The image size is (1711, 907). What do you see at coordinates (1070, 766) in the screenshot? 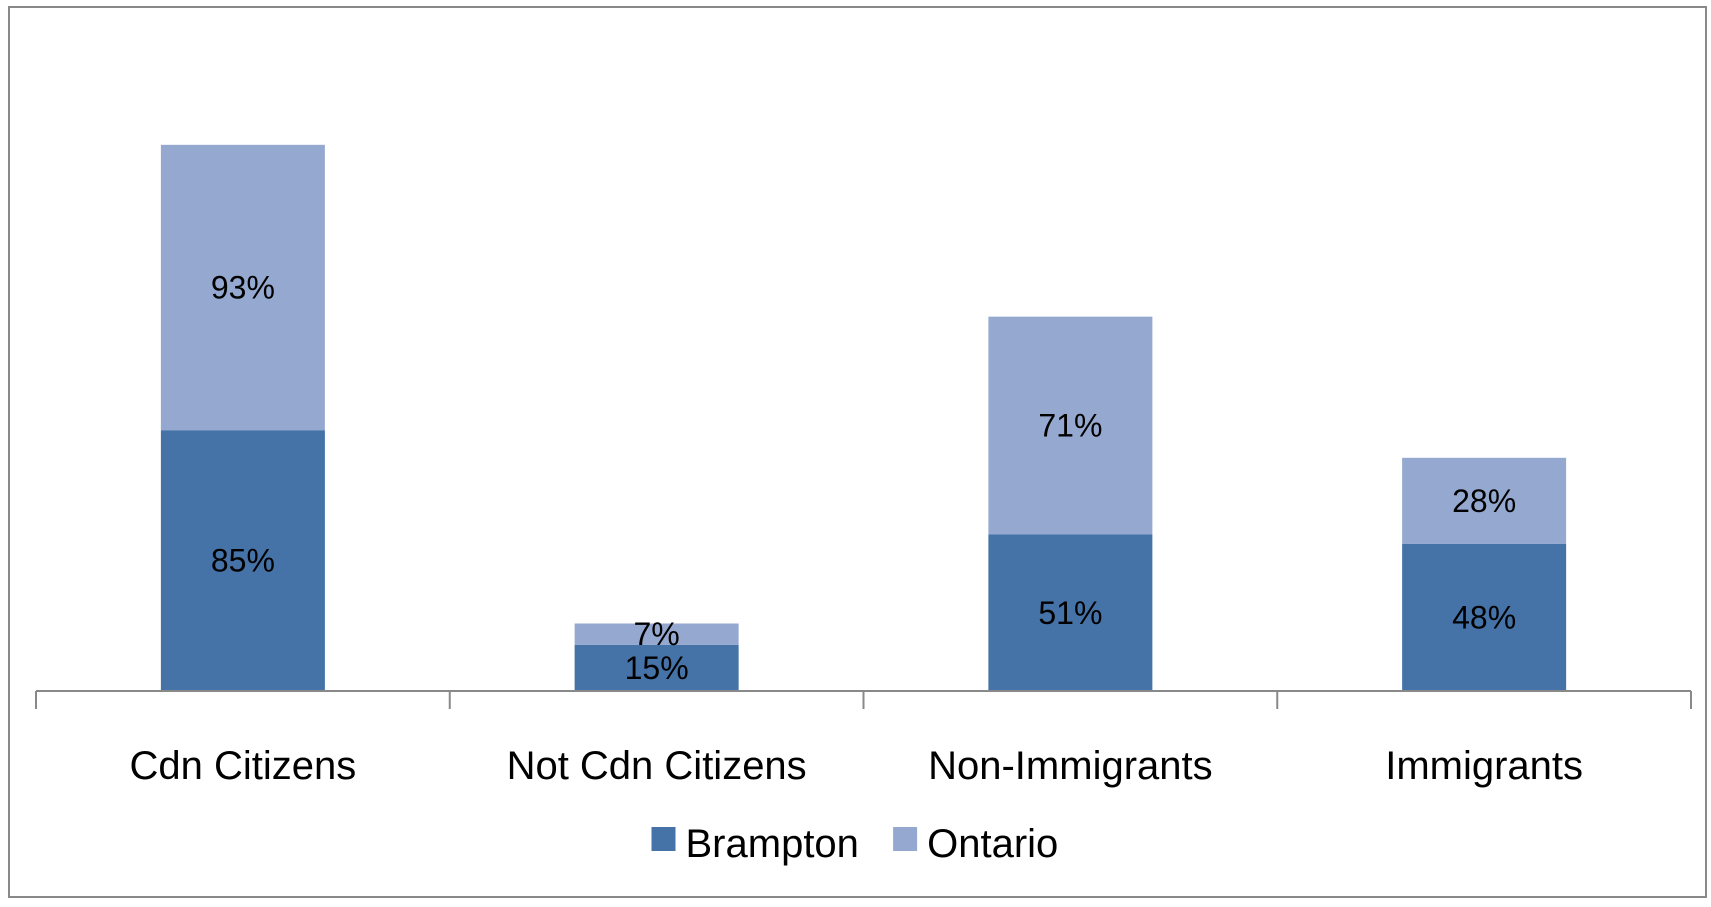
I see `x-tick-label-3: Non-Immigrants` at bounding box center [1070, 766].